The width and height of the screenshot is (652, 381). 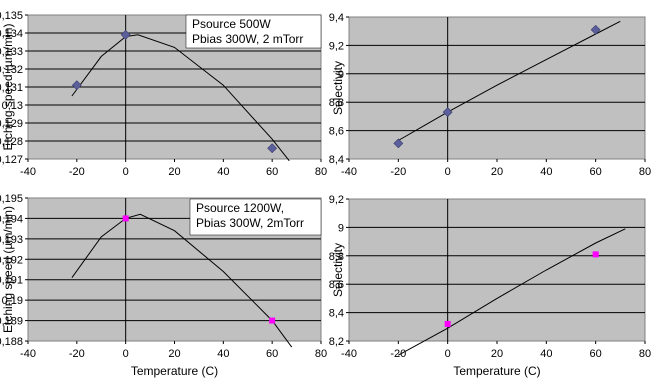 I want to click on y-tick-label: 0,195, so click(x=11, y=199).